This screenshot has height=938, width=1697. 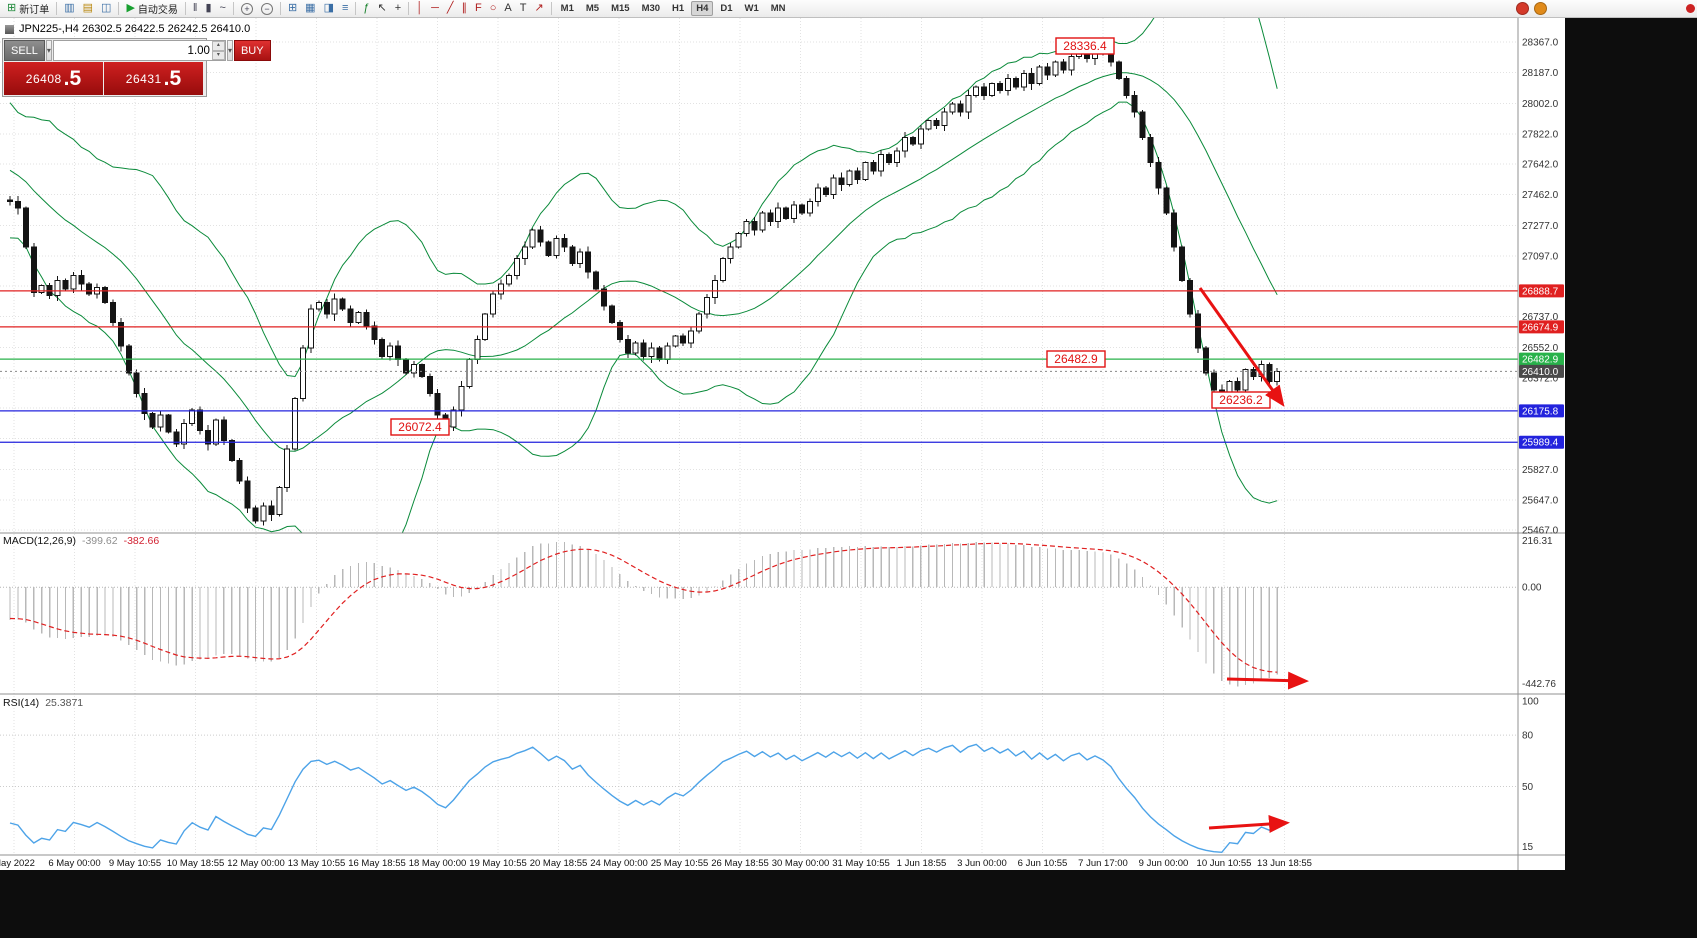 What do you see at coordinates (678, 8) in the screenshot?
I see `timeframe-h1-button: H1` at bounding box center [678, 8].